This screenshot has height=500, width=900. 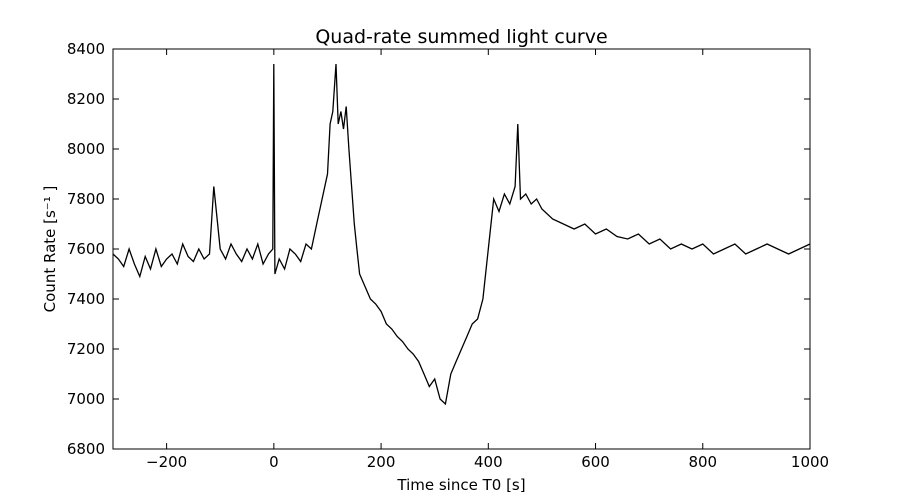 I want to click on y-tick-label: 7200, so click(x=86, y=349).